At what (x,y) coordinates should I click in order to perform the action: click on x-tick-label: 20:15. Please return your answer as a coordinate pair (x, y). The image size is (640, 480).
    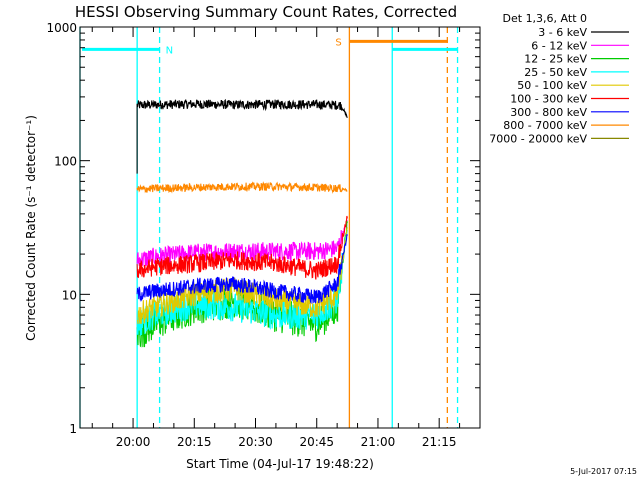
    Looking at the image, I should click on (194, 442).